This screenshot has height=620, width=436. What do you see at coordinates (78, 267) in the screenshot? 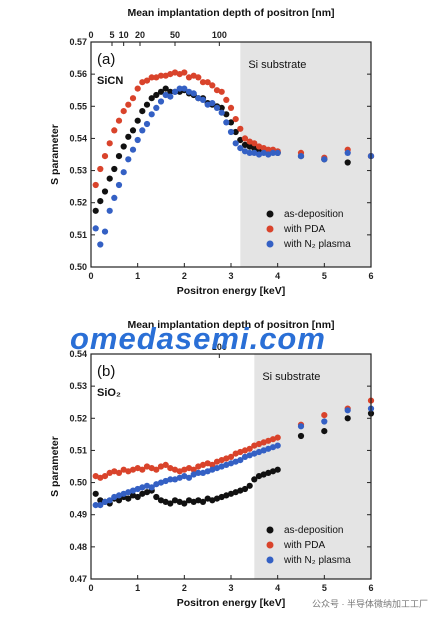
I see `y-tick-label: 0.50` at bounding box center [78, 267].